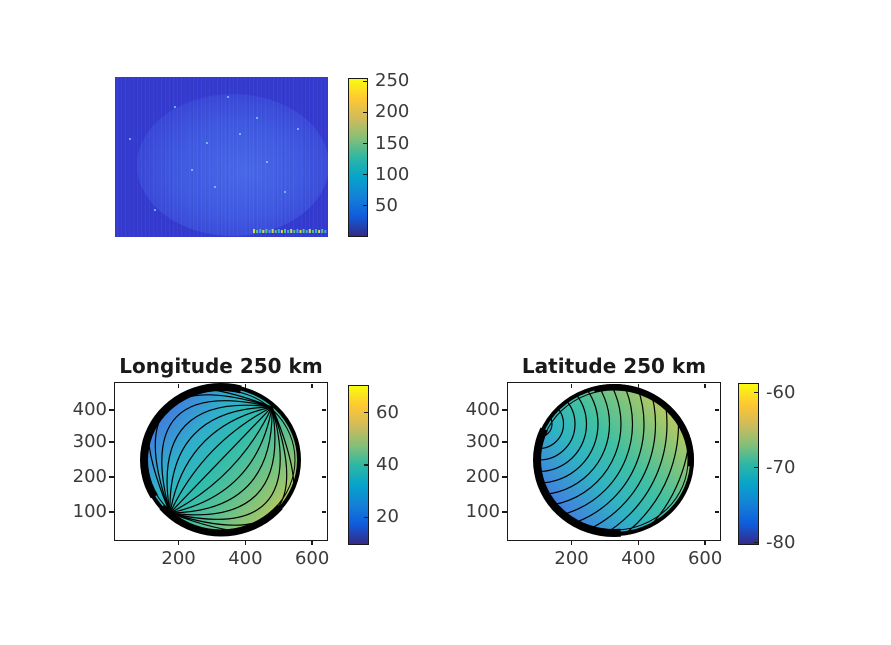 The width and height of the screenshot is (891, 645). Describe the element at coordinates (756, 468) in the screenshot. I see `latitude-colorbar-tick-mark` at that location.